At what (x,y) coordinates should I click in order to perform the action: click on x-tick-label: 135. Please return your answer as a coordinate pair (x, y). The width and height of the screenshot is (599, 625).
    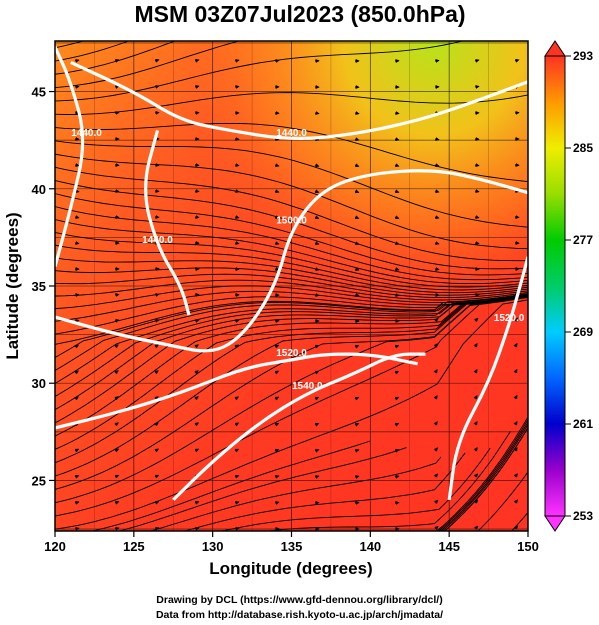
    Looking at the image, I should click on (292, 546).